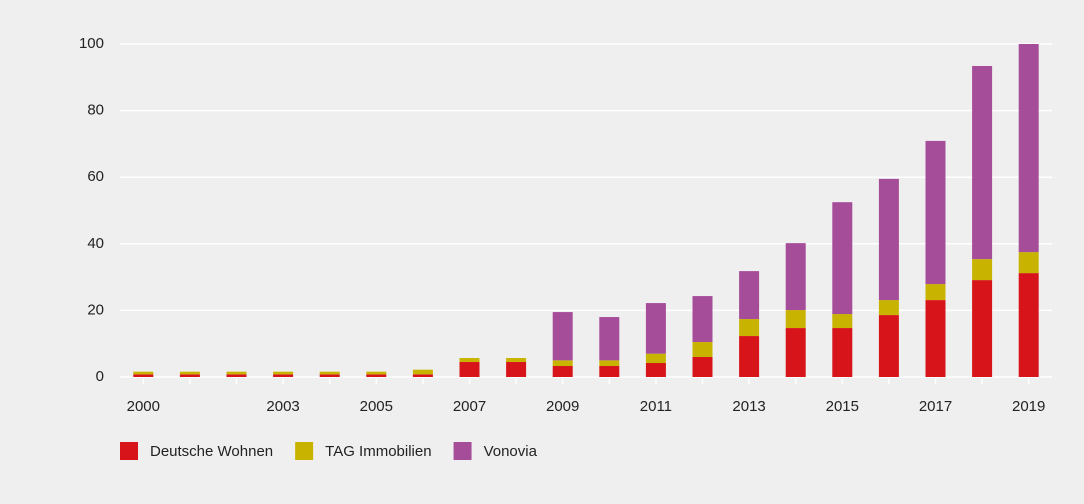 This screenshot has width=1084, height=504. I want to click on x-tick-label: 2005, so click(376, 406).